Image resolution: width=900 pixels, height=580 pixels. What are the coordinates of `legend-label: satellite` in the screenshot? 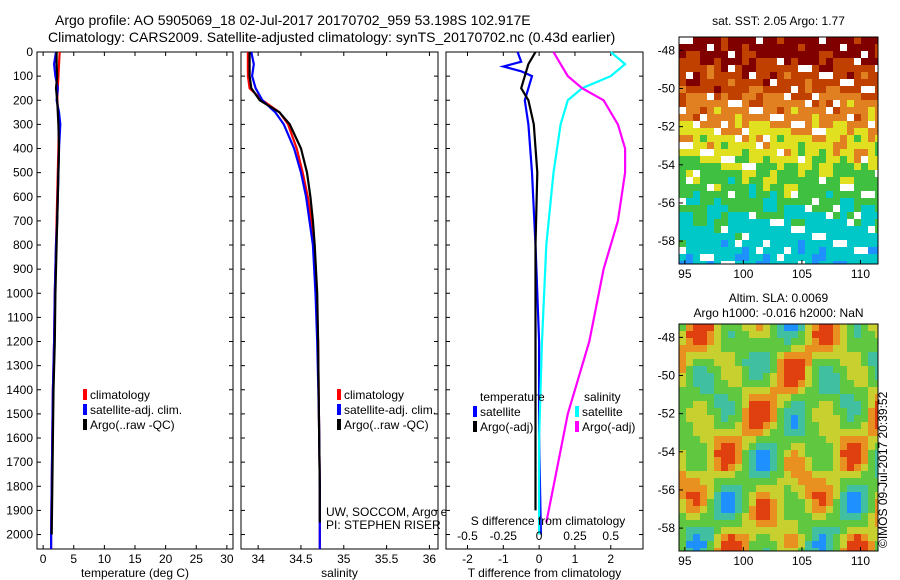 It's located at (602, 412).